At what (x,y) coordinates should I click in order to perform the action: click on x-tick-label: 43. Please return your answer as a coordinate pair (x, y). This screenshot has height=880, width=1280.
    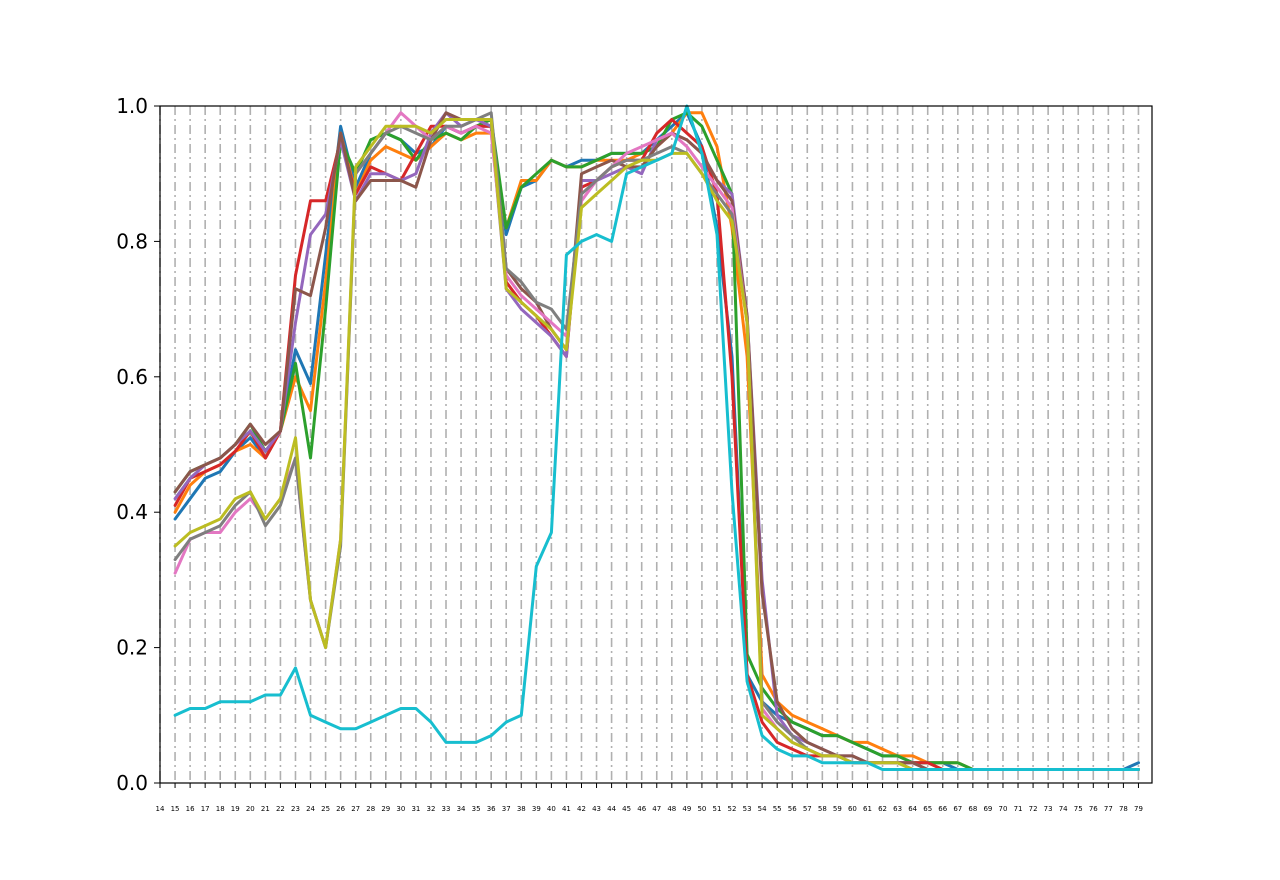
    Looking at the image, I should click on (596, 809).